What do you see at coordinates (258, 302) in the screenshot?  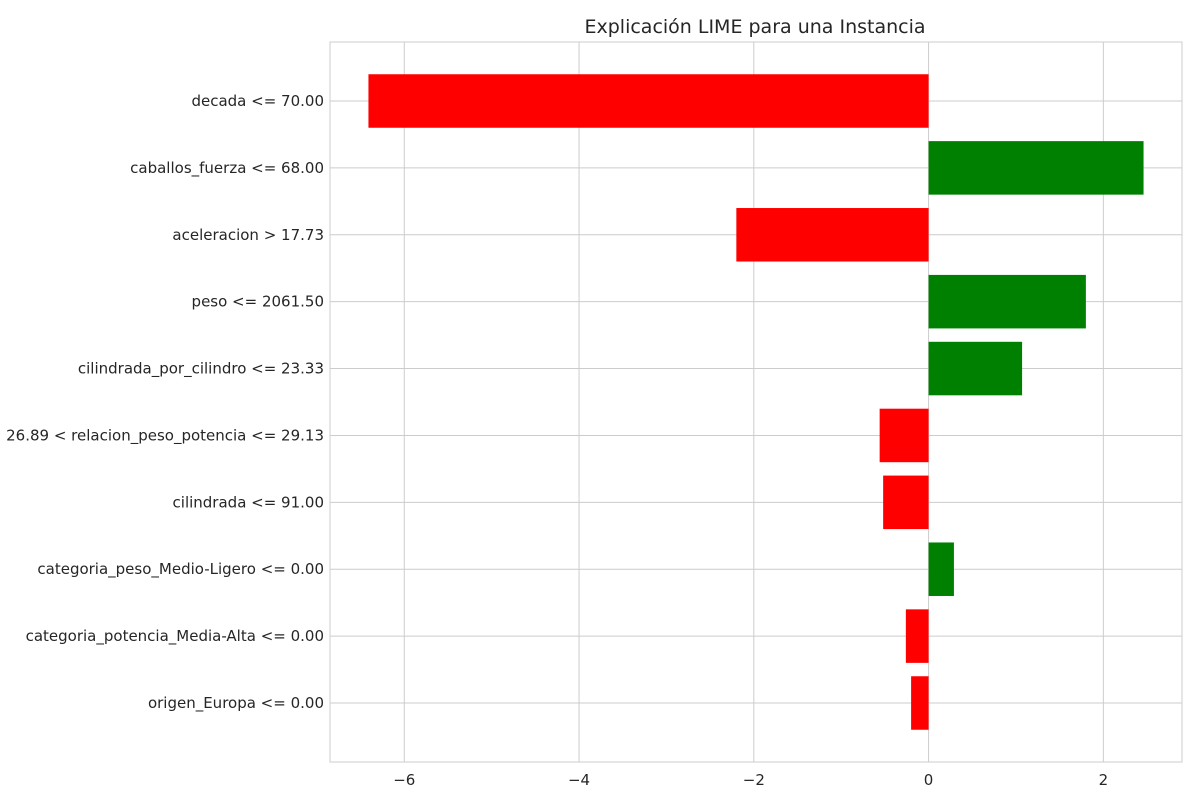 I see `y-tick-label: peso <= 2061.50` at bounding box center [258, 302].